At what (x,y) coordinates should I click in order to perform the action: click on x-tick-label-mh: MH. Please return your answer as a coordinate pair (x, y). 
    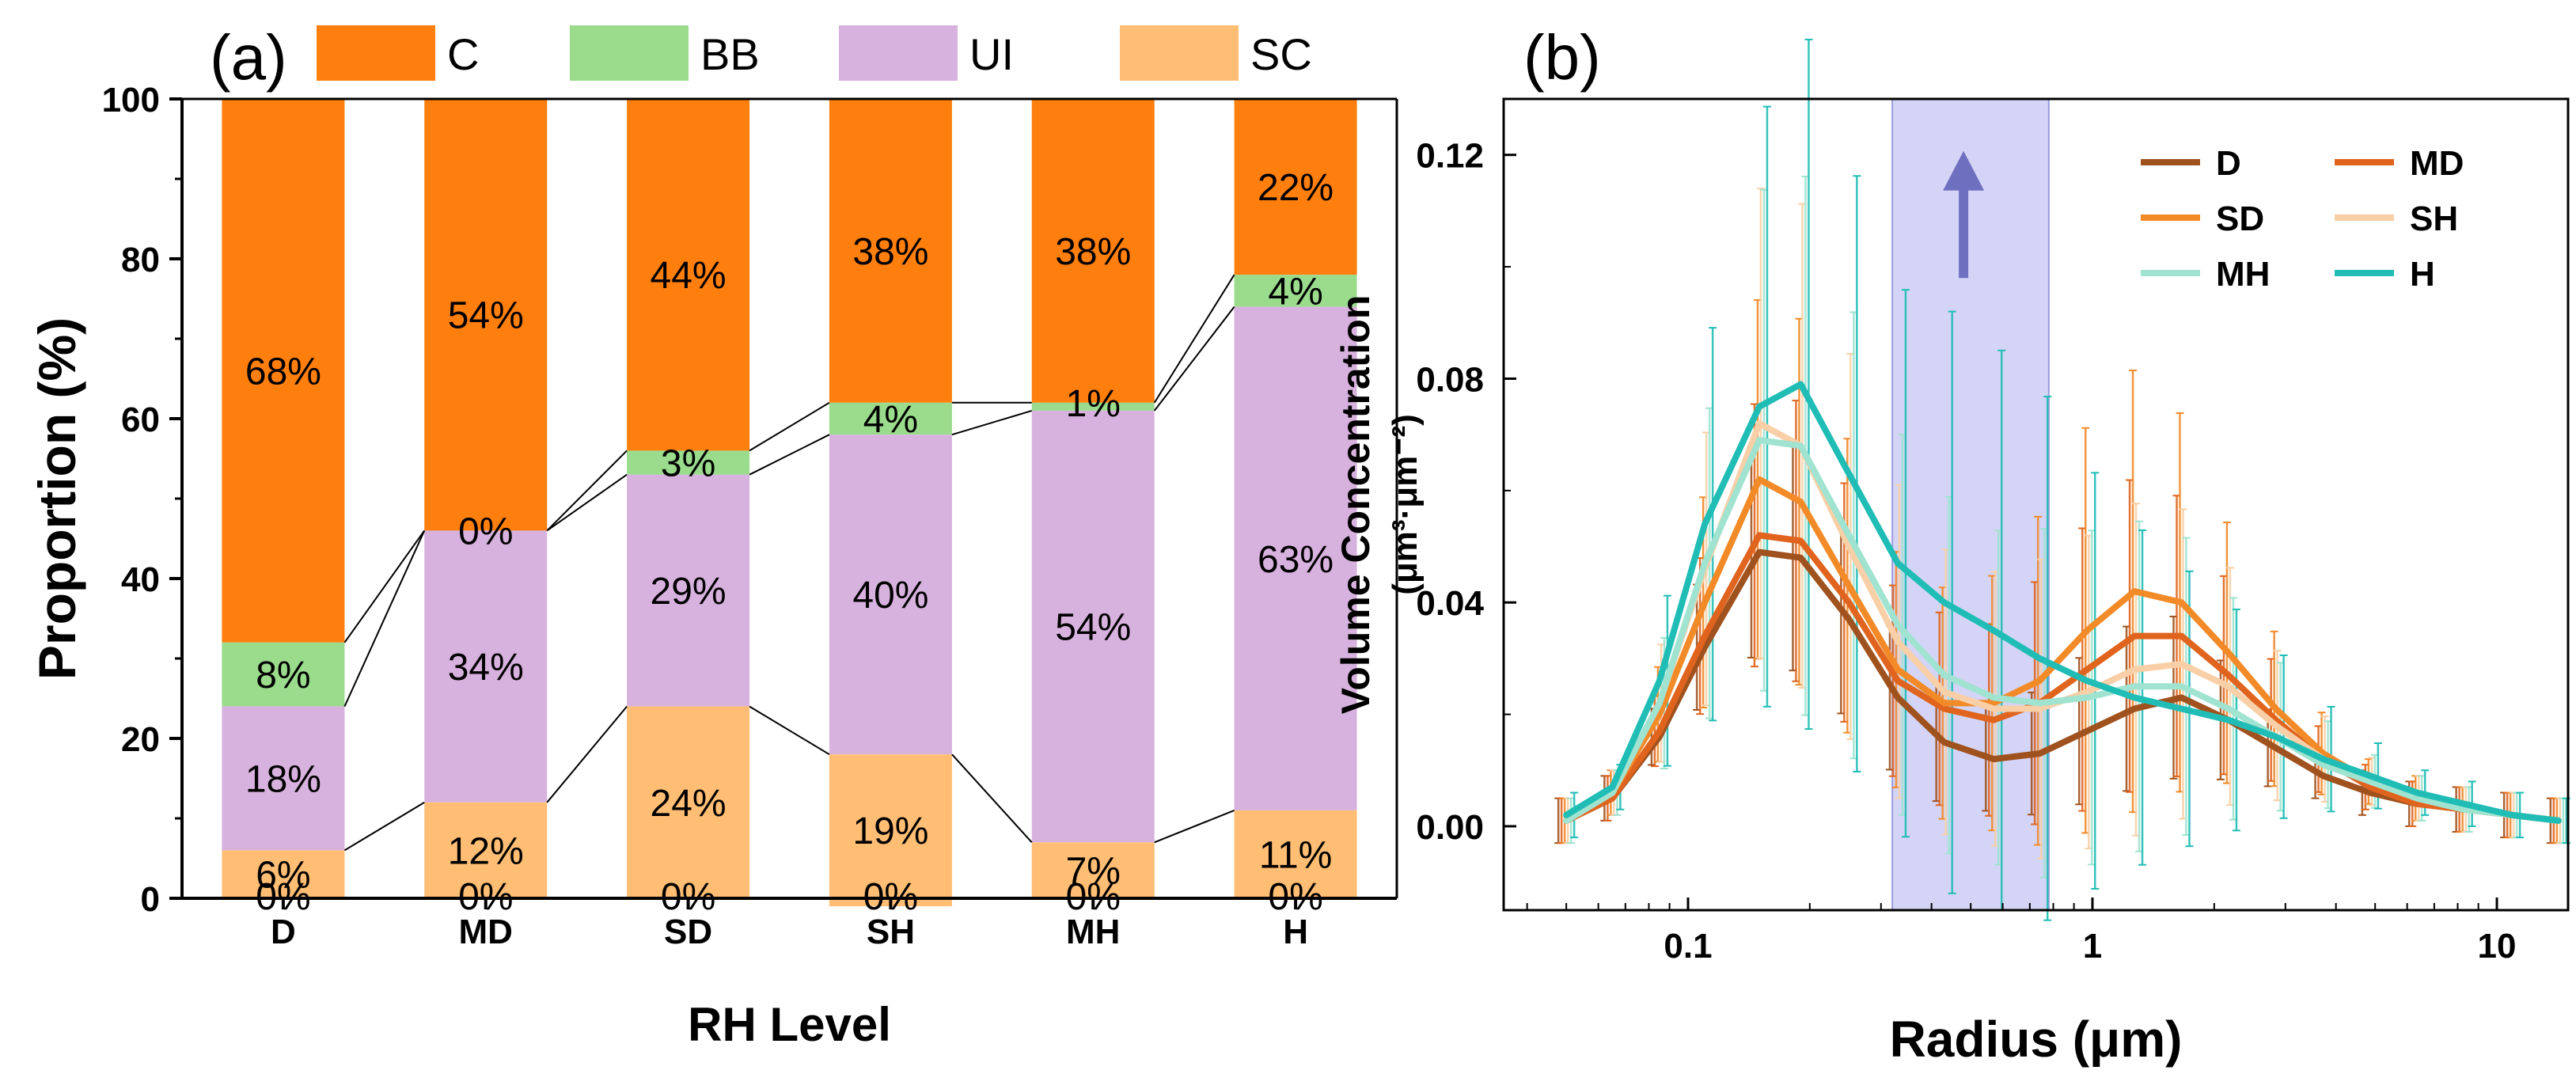
    Looking at the image, I should click on (1093, 932).